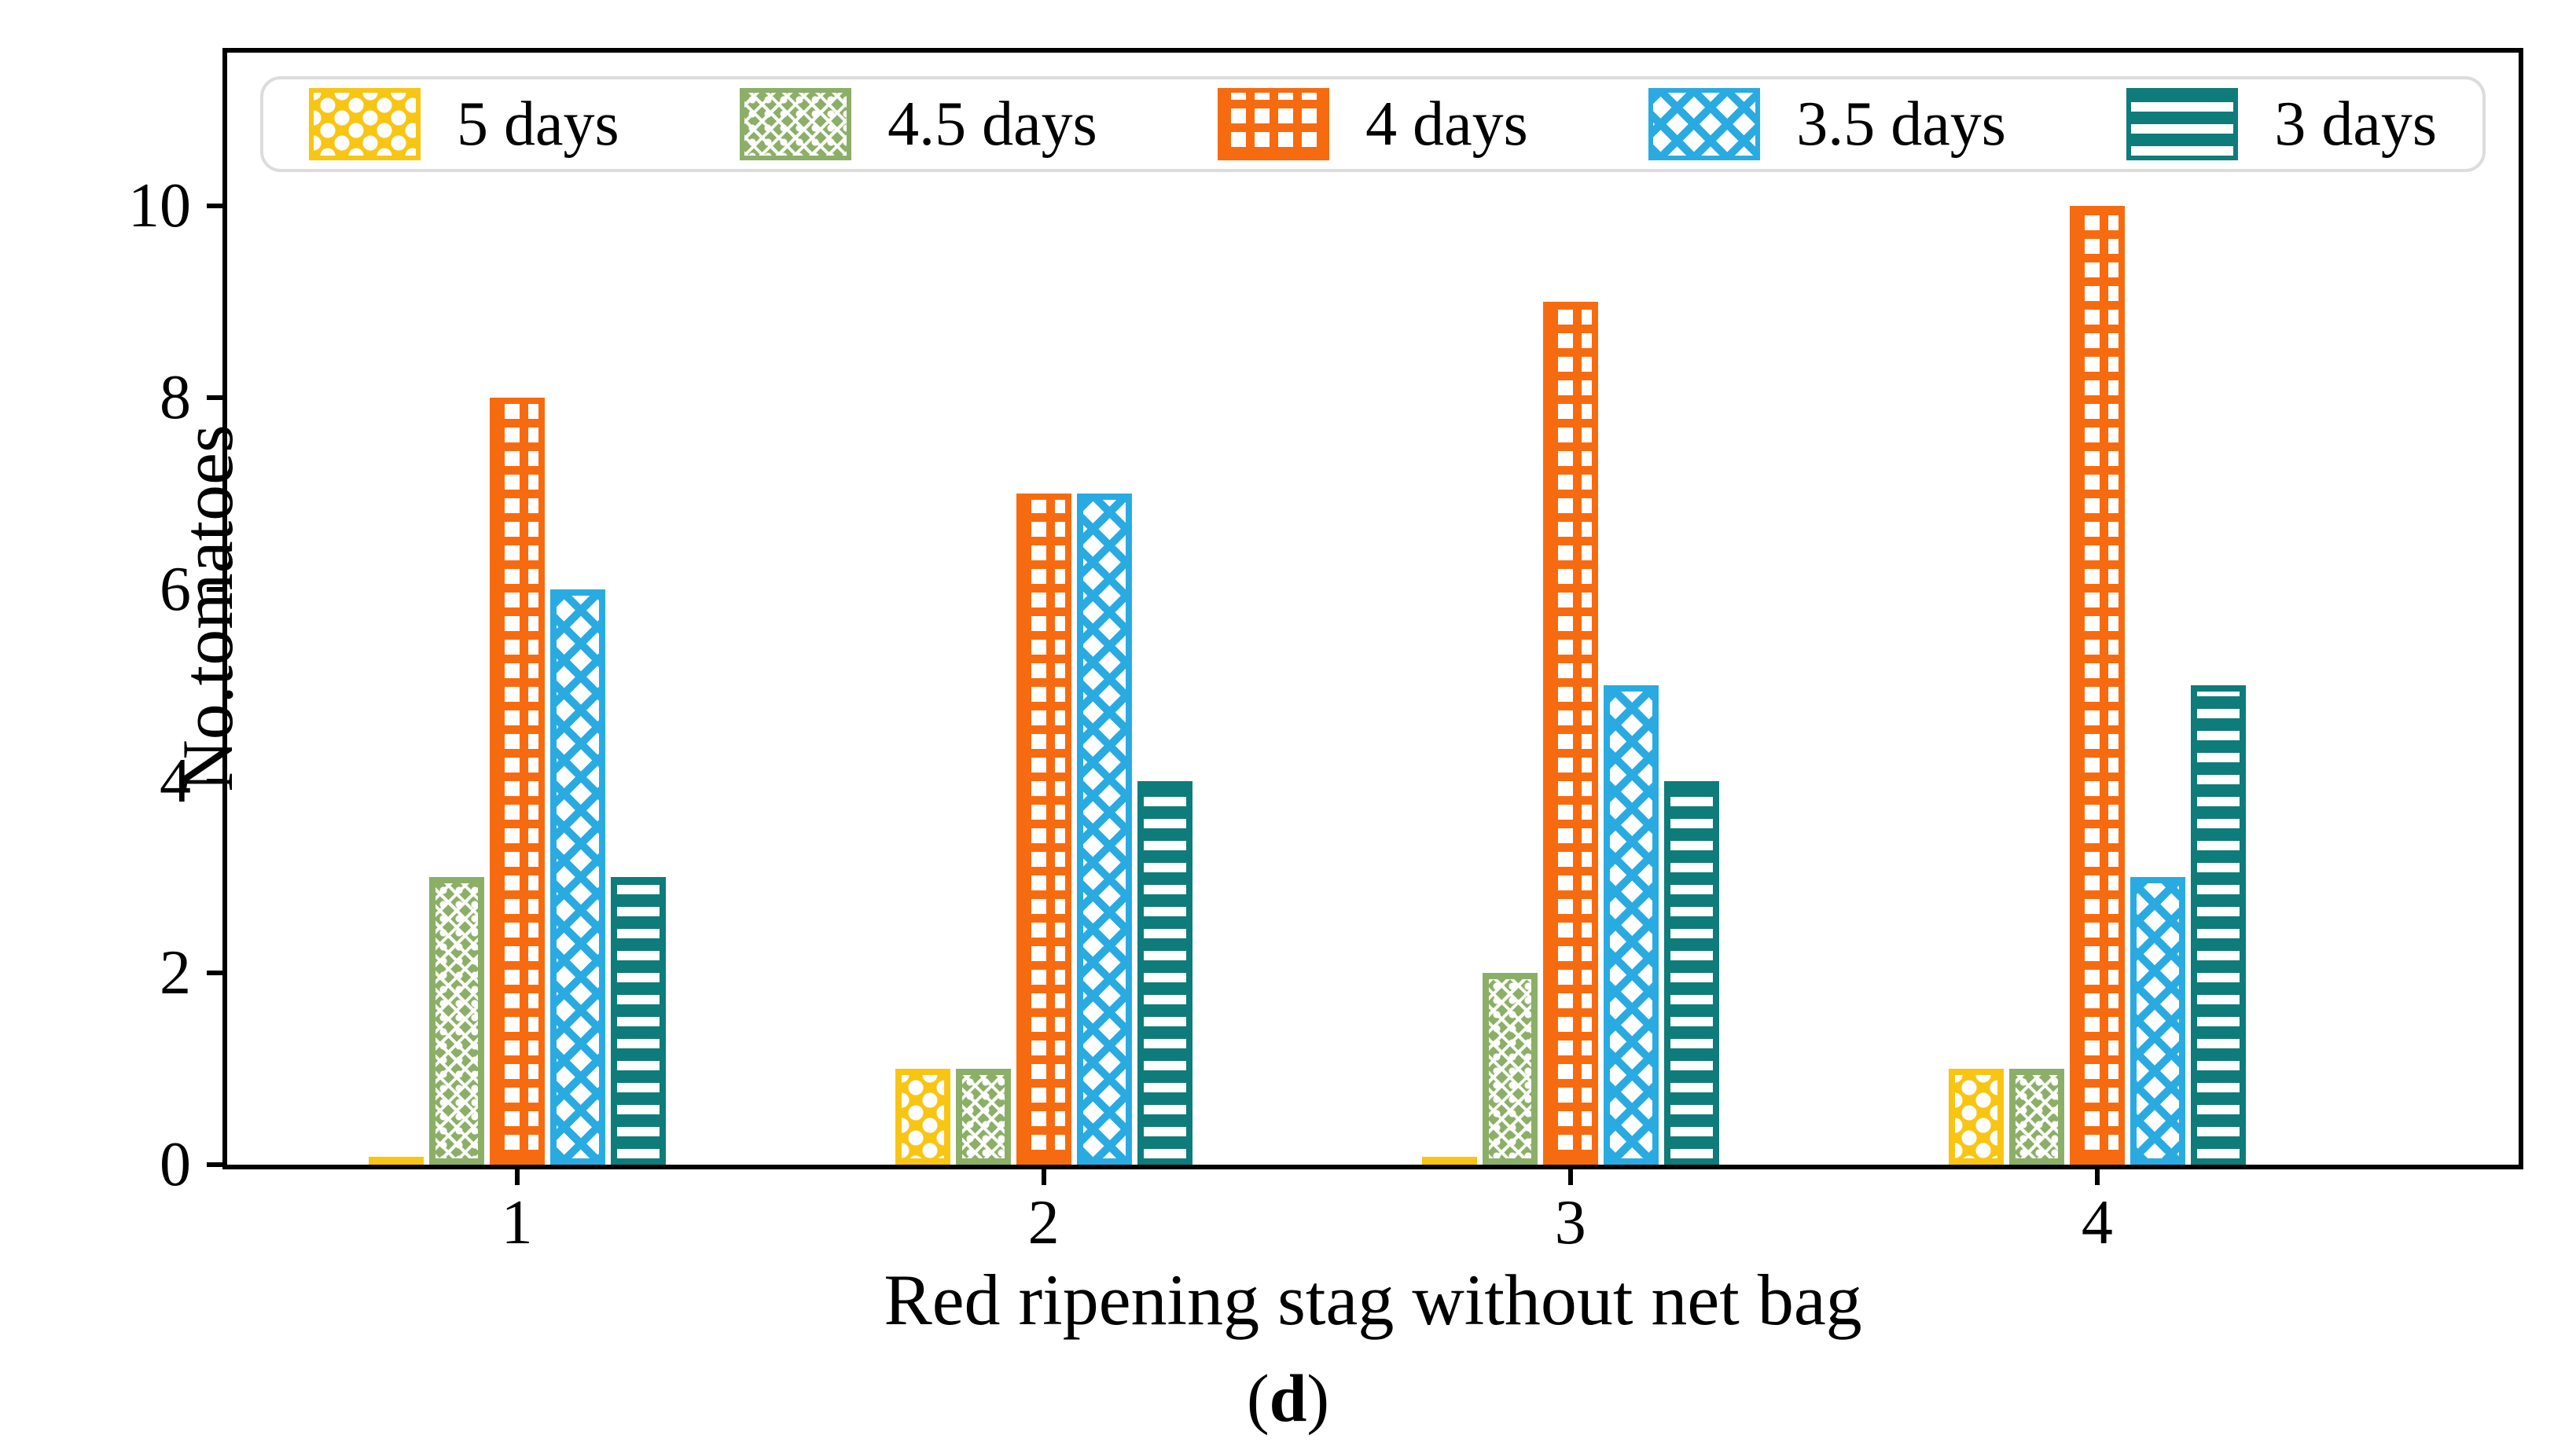  What do you see at coordinates (1901, 124) in the screenshot?
I see `legend-label: 3.5 days` at bounding box center [1901, 124].